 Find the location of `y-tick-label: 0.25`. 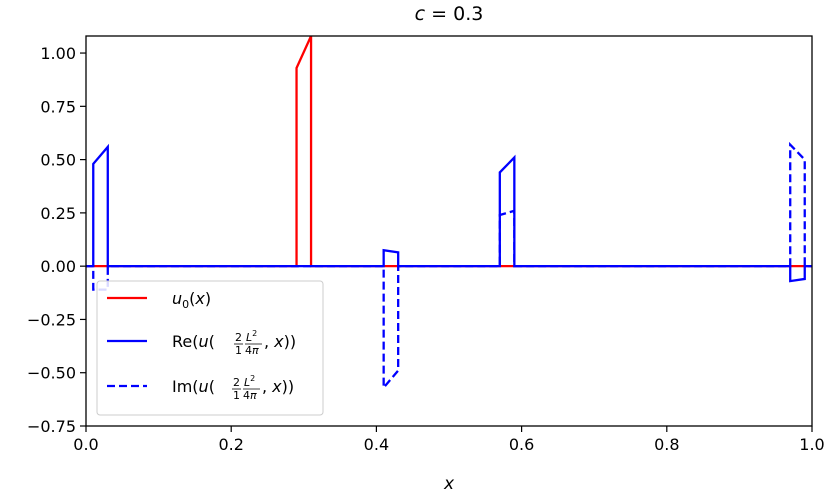

y-tick-label: 0.25 is located at coordinates (58, 213).